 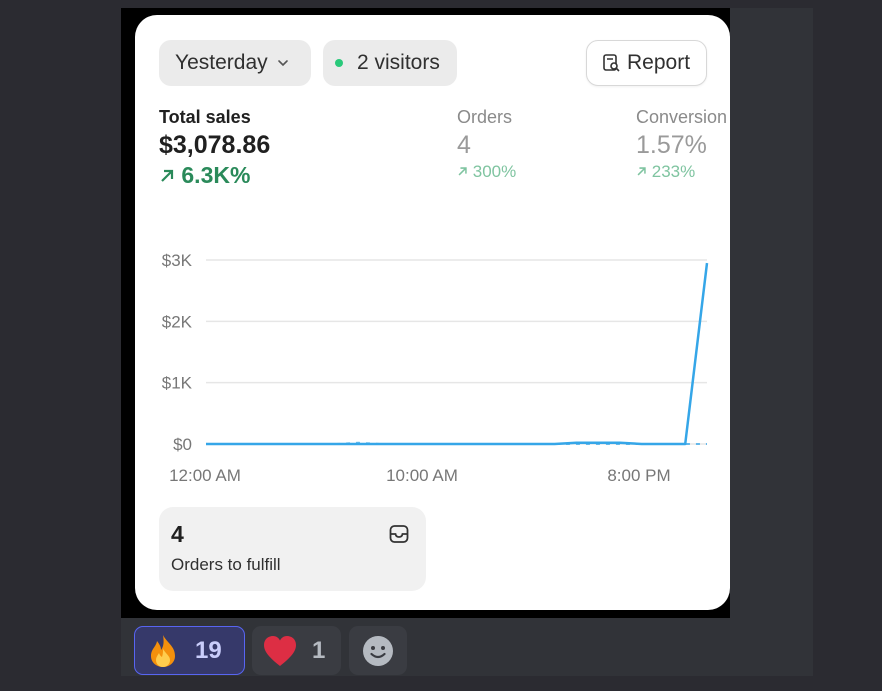 What do you see at coordinates (163, 650) in the screenshot?
I see `fire-icon` at bounding box center [163, 650].